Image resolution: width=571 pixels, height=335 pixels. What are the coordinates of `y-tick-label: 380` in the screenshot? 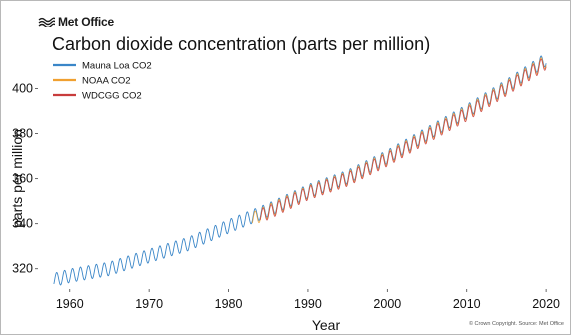 It's located at (22, 134).